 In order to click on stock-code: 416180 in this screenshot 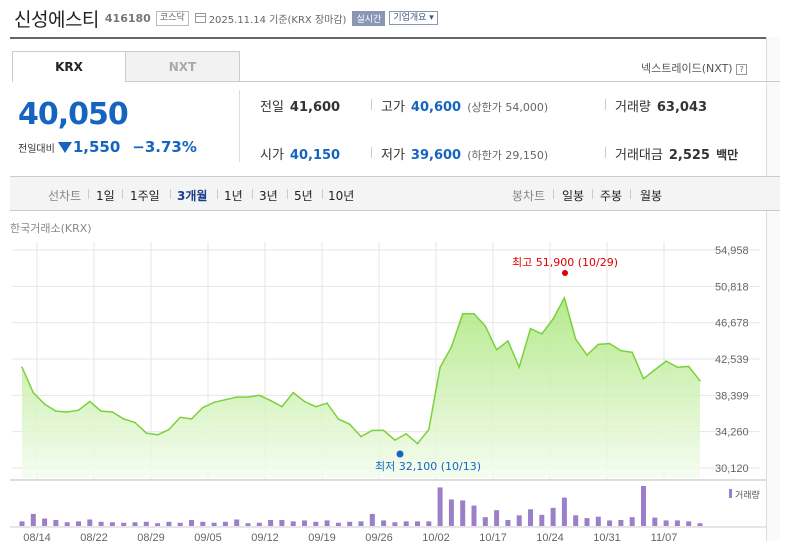, I will do `click(127, 18)`.